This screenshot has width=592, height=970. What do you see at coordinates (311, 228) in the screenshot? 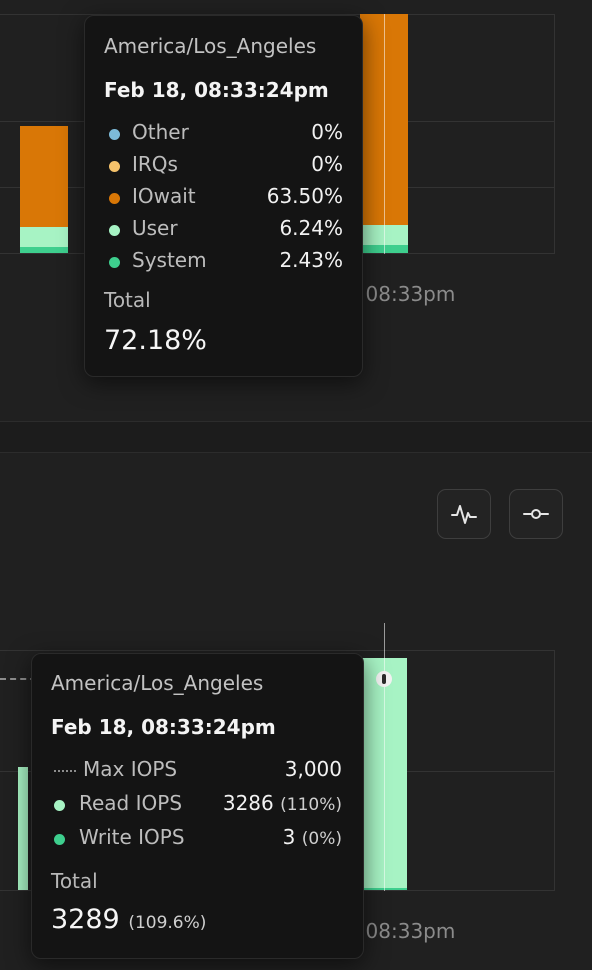
I see `tooltip-row-value: 6.24%` at bounding box center [311, 228].